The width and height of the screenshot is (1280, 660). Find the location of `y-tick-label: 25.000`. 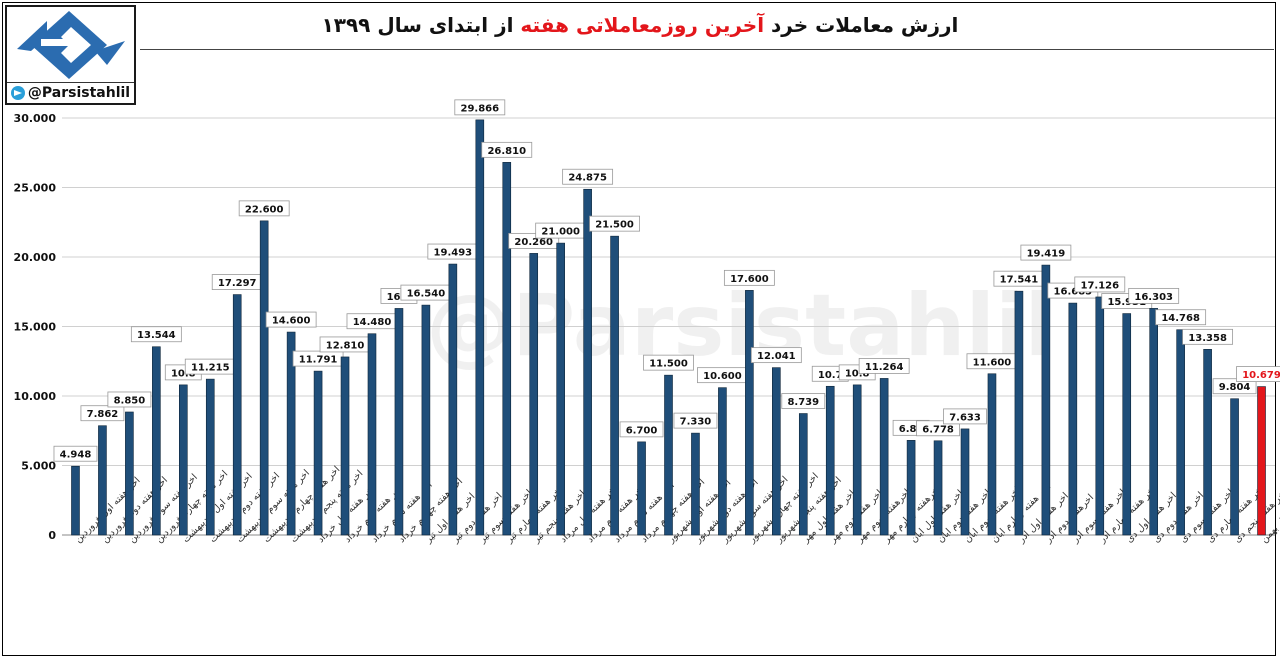

y-tick-label: 25.000 is located at coordinates (35, 188).